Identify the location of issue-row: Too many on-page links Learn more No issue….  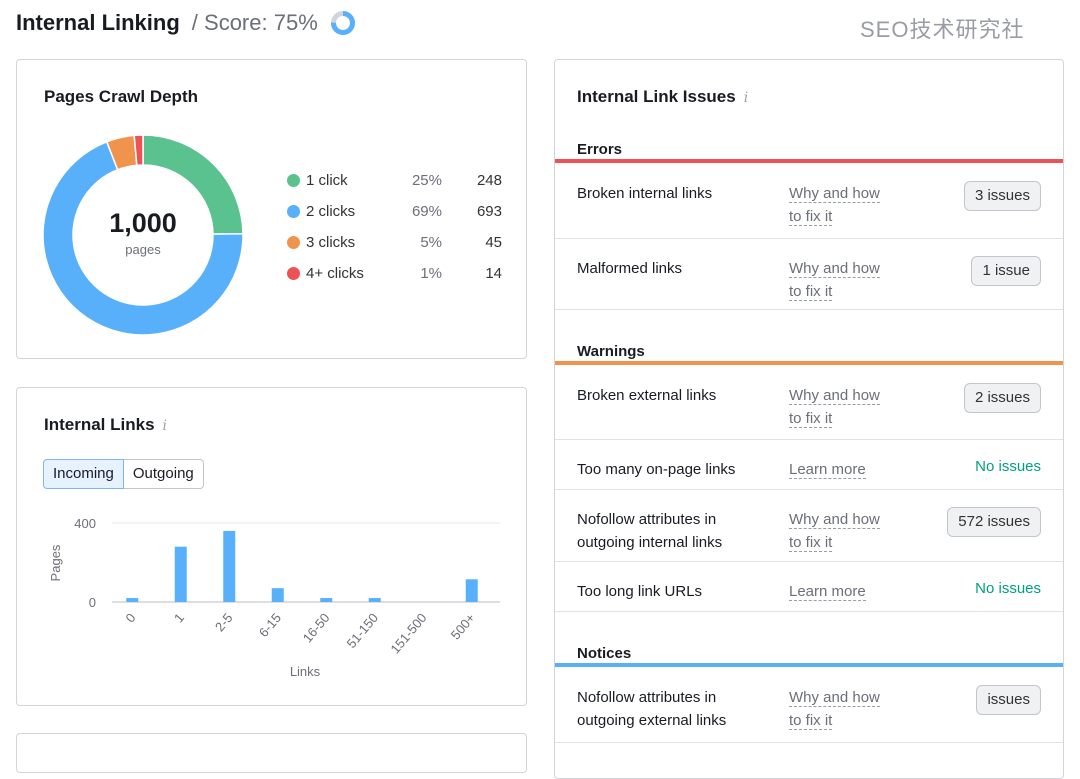
(809, 465).